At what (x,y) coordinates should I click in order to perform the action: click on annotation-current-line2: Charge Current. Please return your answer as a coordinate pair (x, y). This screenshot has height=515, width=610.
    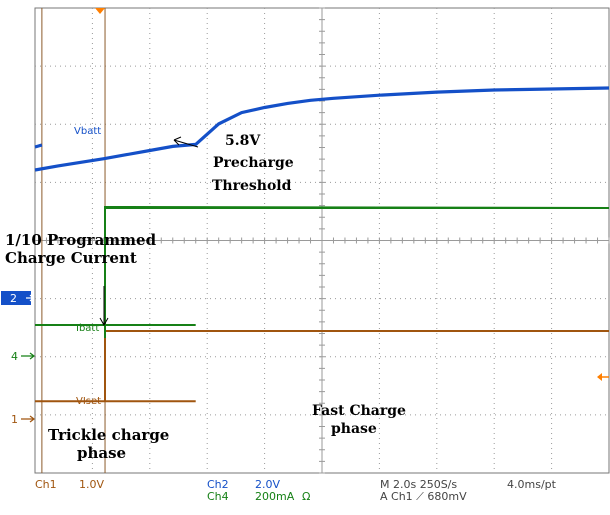
    Looking at the image, I should click on (71, 258).